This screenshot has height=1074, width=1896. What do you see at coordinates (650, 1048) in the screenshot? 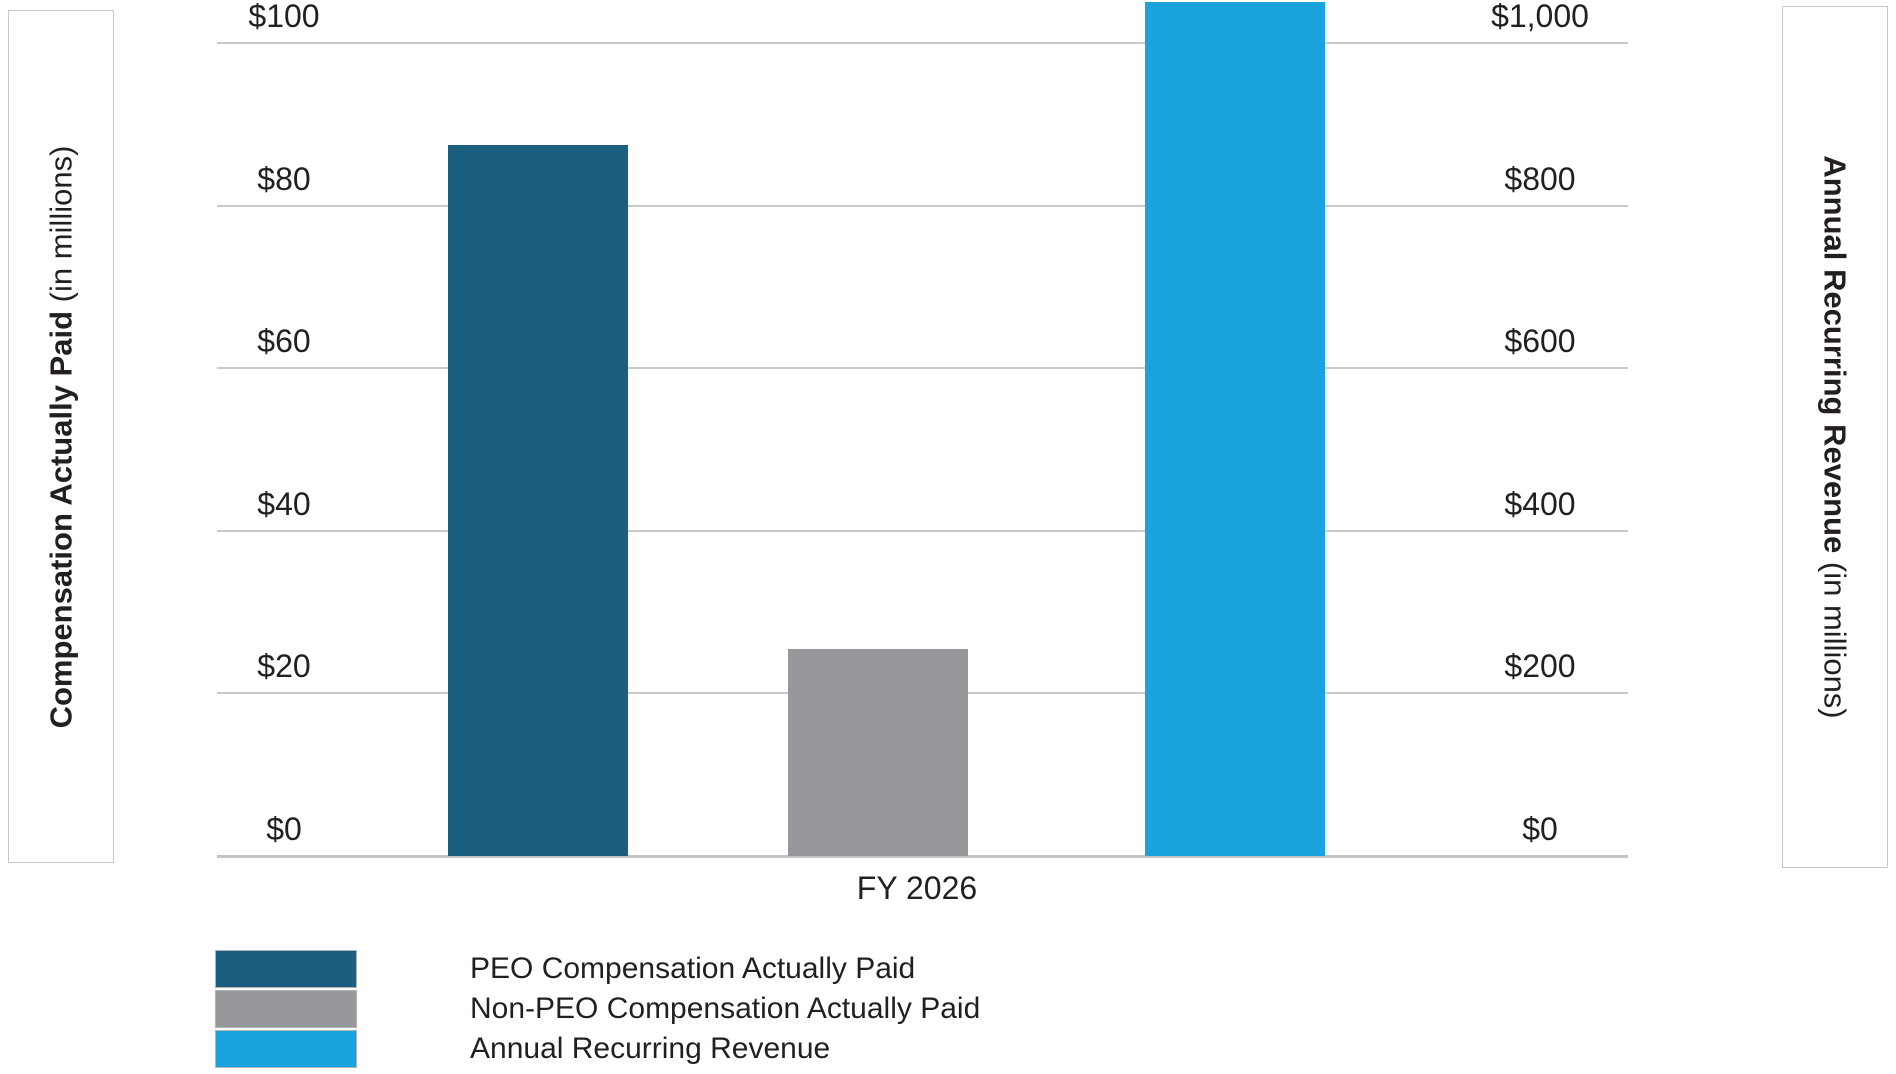
I see `legend-label: Annual Recurring Revenue` at bounding box center [650, 1048].